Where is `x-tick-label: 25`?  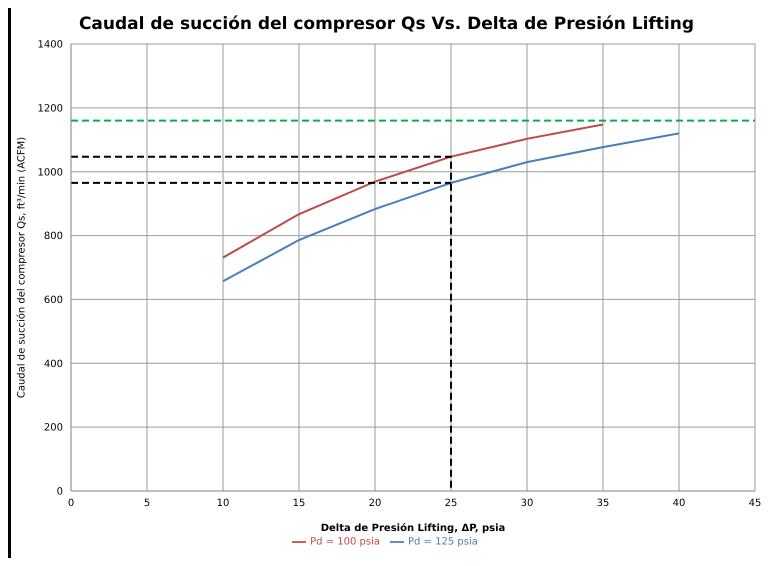
x-tick-label: 25 is located at coordinates (451, 504).